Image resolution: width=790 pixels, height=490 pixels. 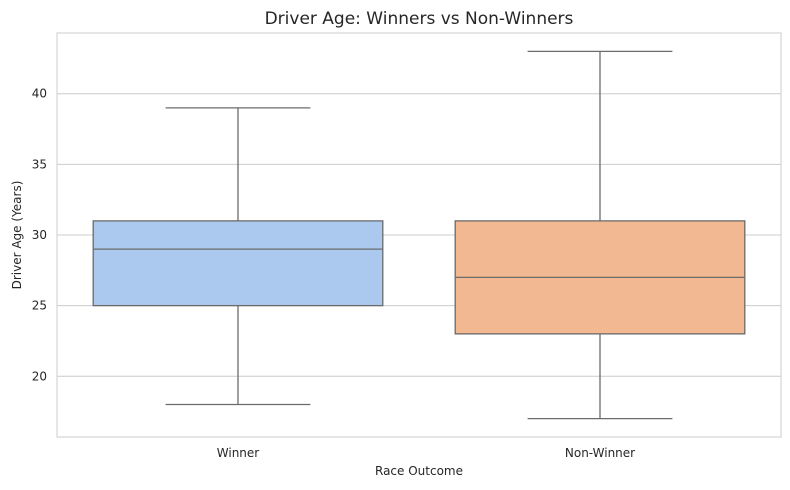 I want to click on x-tick-label: Winner, so click(x=238, y=453).